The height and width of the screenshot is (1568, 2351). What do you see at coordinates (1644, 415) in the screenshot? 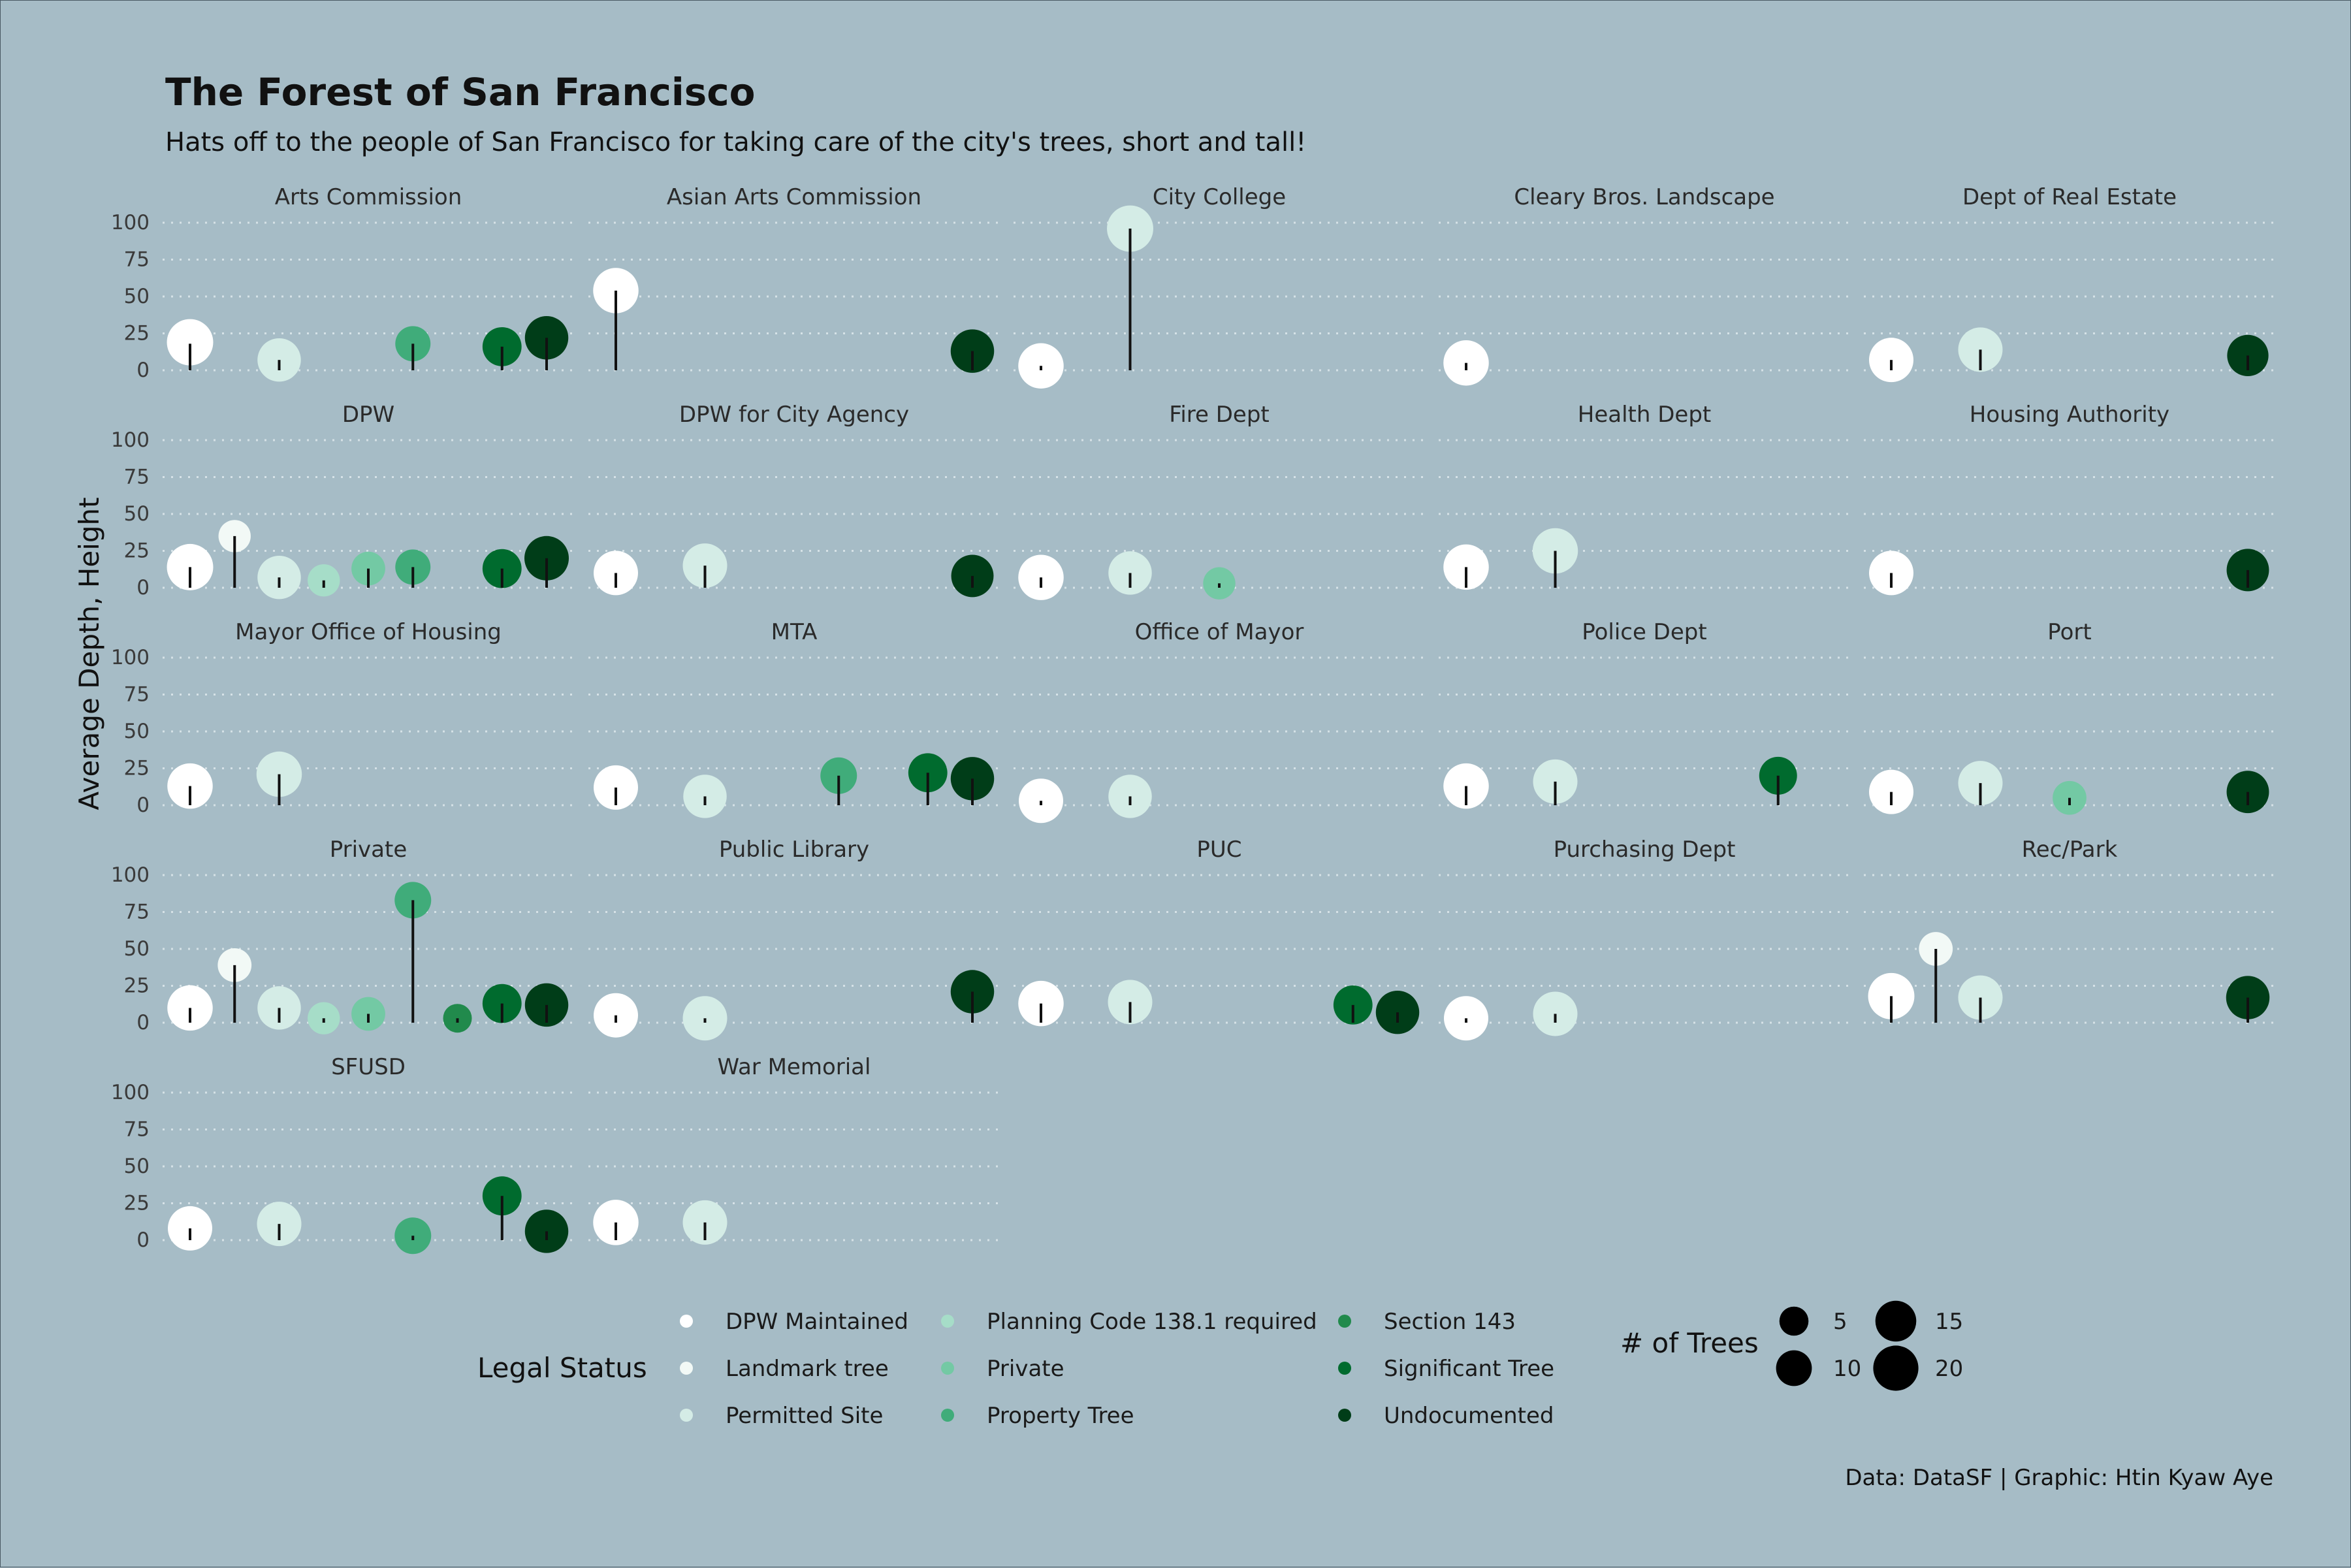
I see `panel-title: Health Dept` at bounding box center [1644, 415].